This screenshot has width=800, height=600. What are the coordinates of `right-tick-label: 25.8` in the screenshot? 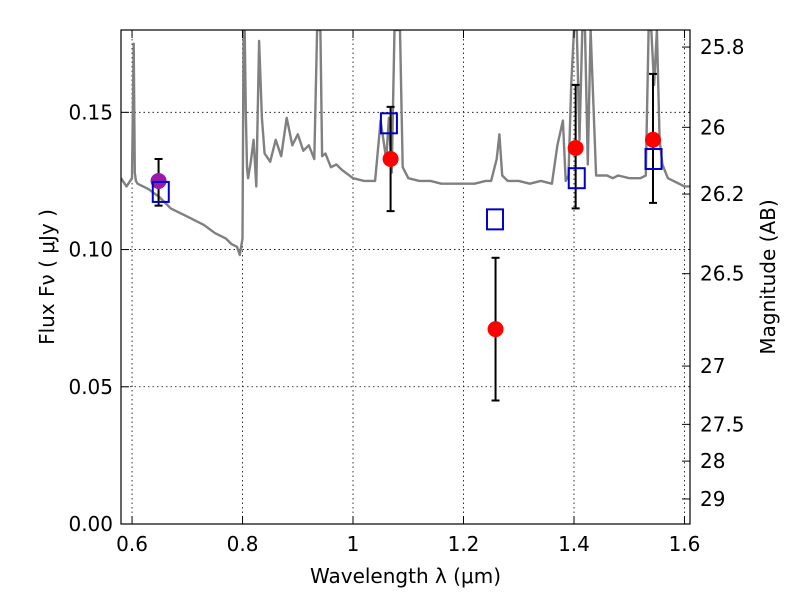 It's located at (722, 47).